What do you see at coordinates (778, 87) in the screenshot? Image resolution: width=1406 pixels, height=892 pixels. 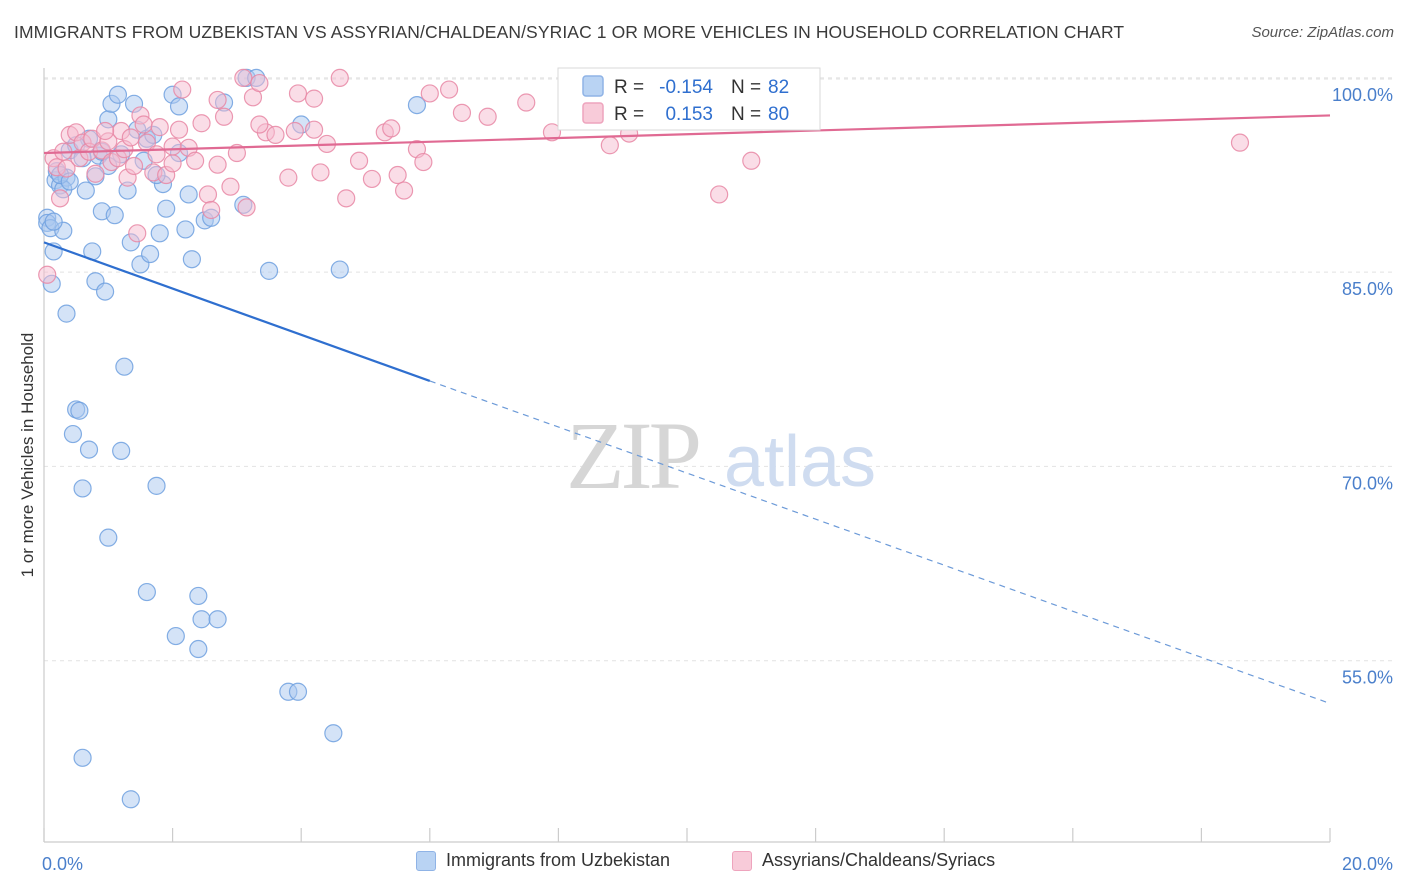 I see `legend-n-value: 82` at bounding box center [778, 87].